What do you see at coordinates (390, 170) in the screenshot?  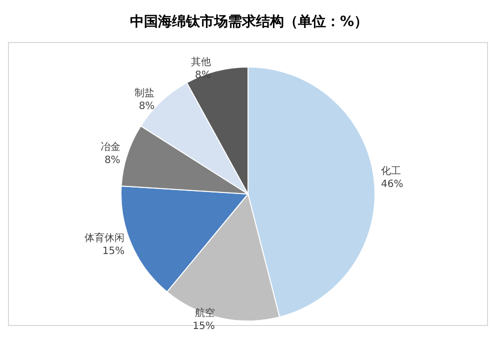 I see `slice-label: 化工` at bounding box center [390, 170].